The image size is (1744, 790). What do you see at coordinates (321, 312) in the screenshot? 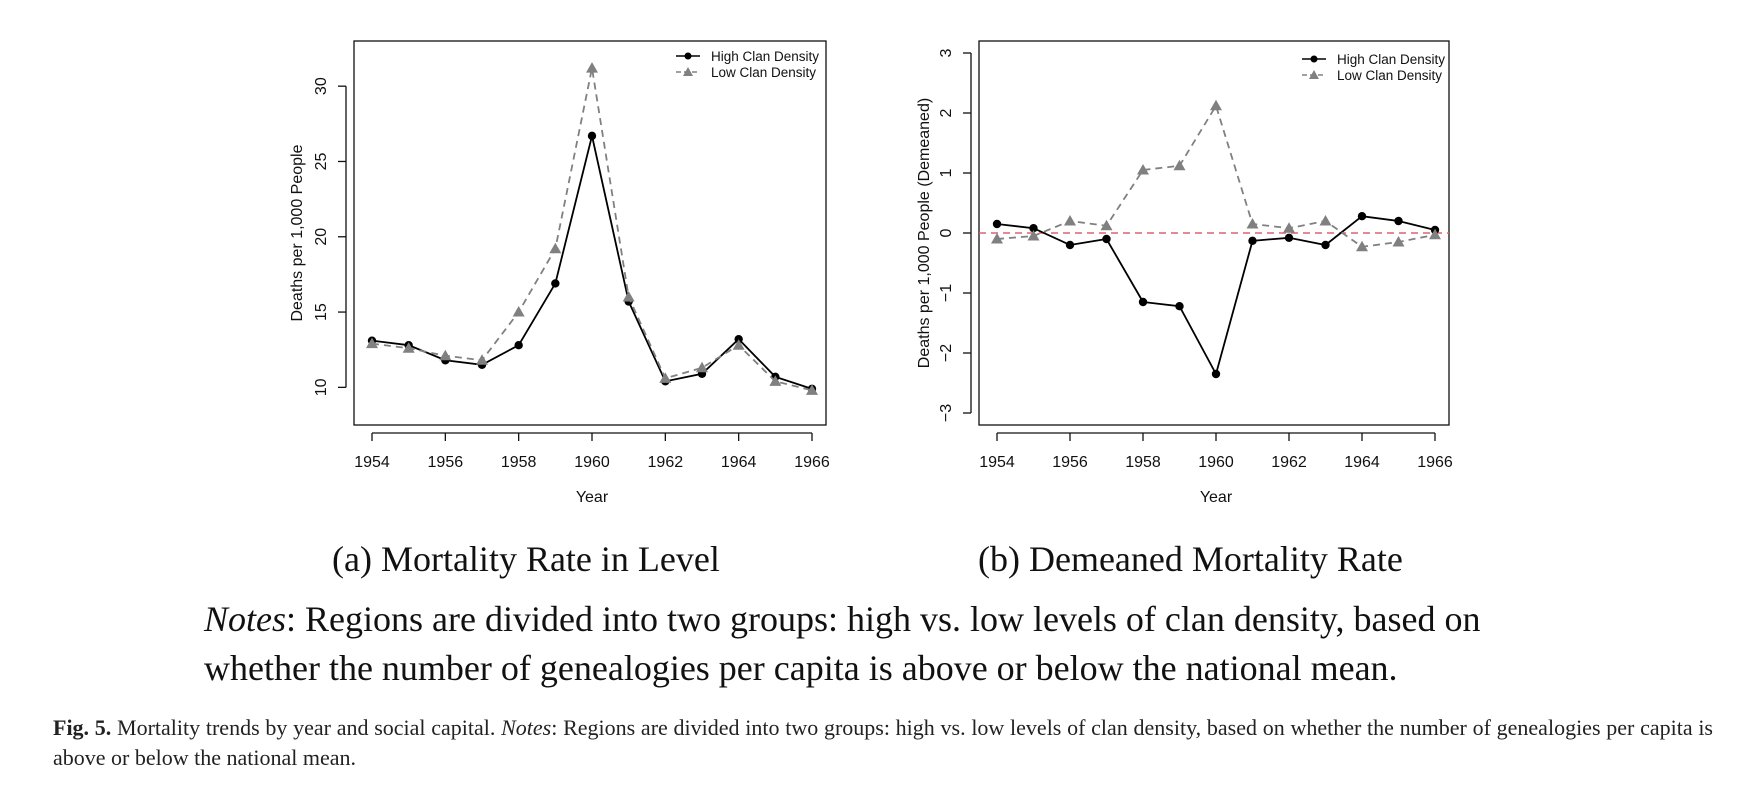
I see `y-tick-label: 15` at bounding box center [321, 312].